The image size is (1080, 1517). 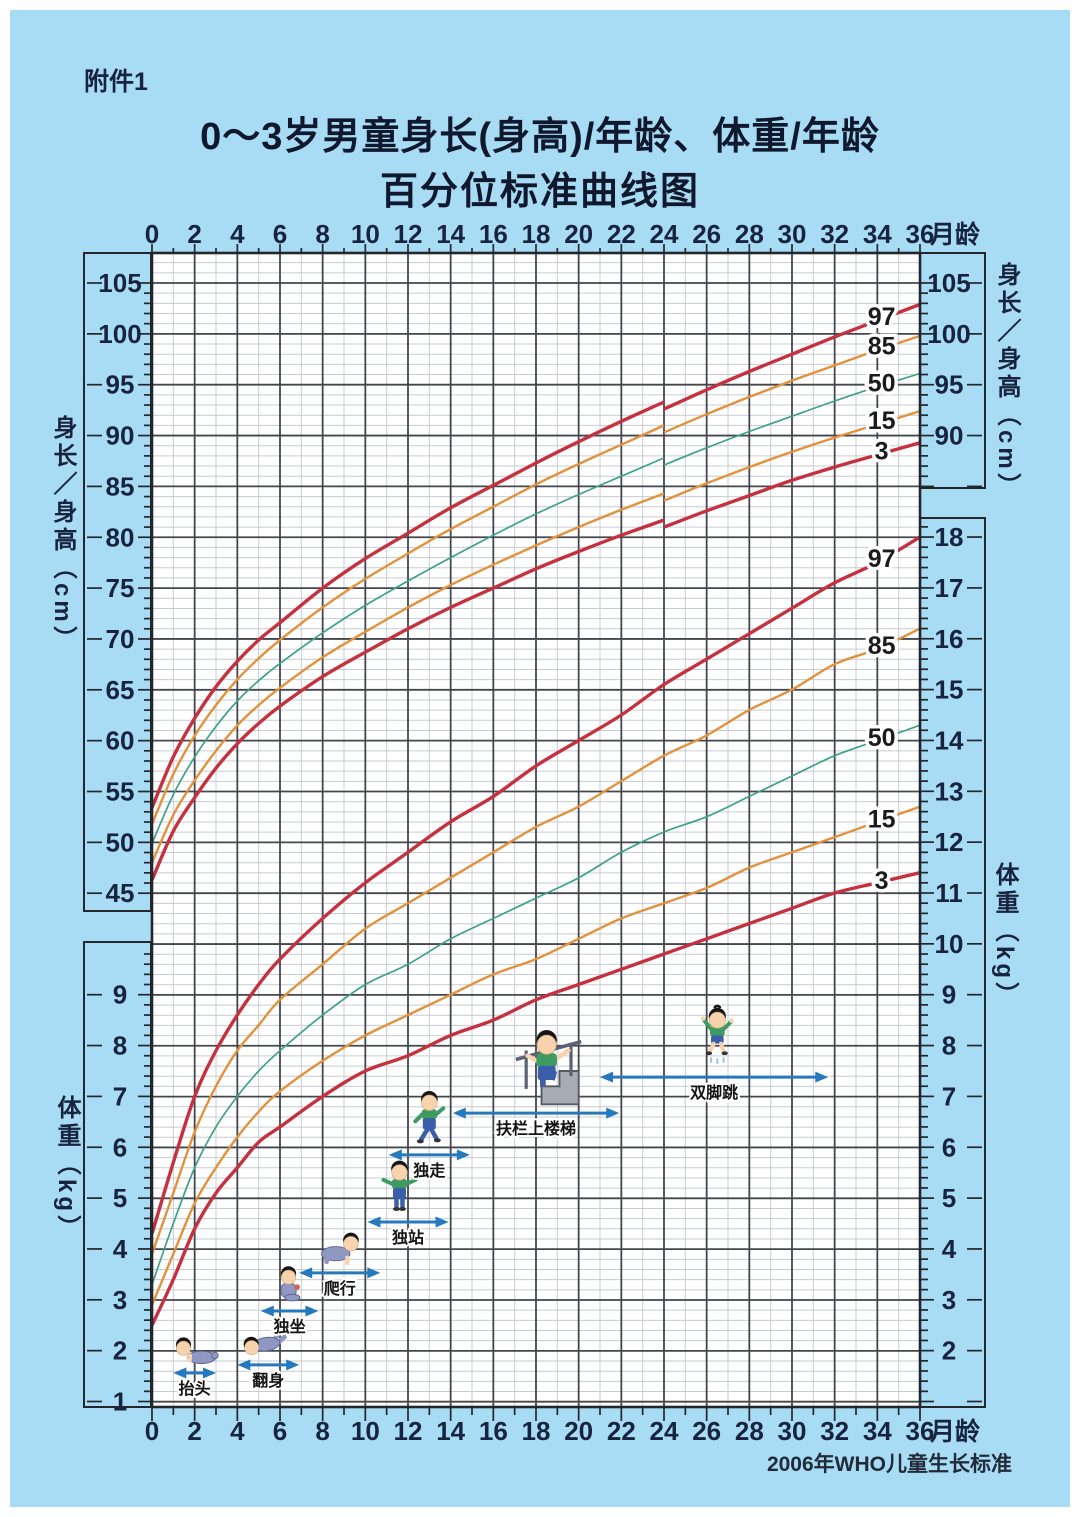 What do you see at coordinates (955, 234) in the screenshot?
I see `month-unit-label-top: 月龄` at bounding box center [955, 234].